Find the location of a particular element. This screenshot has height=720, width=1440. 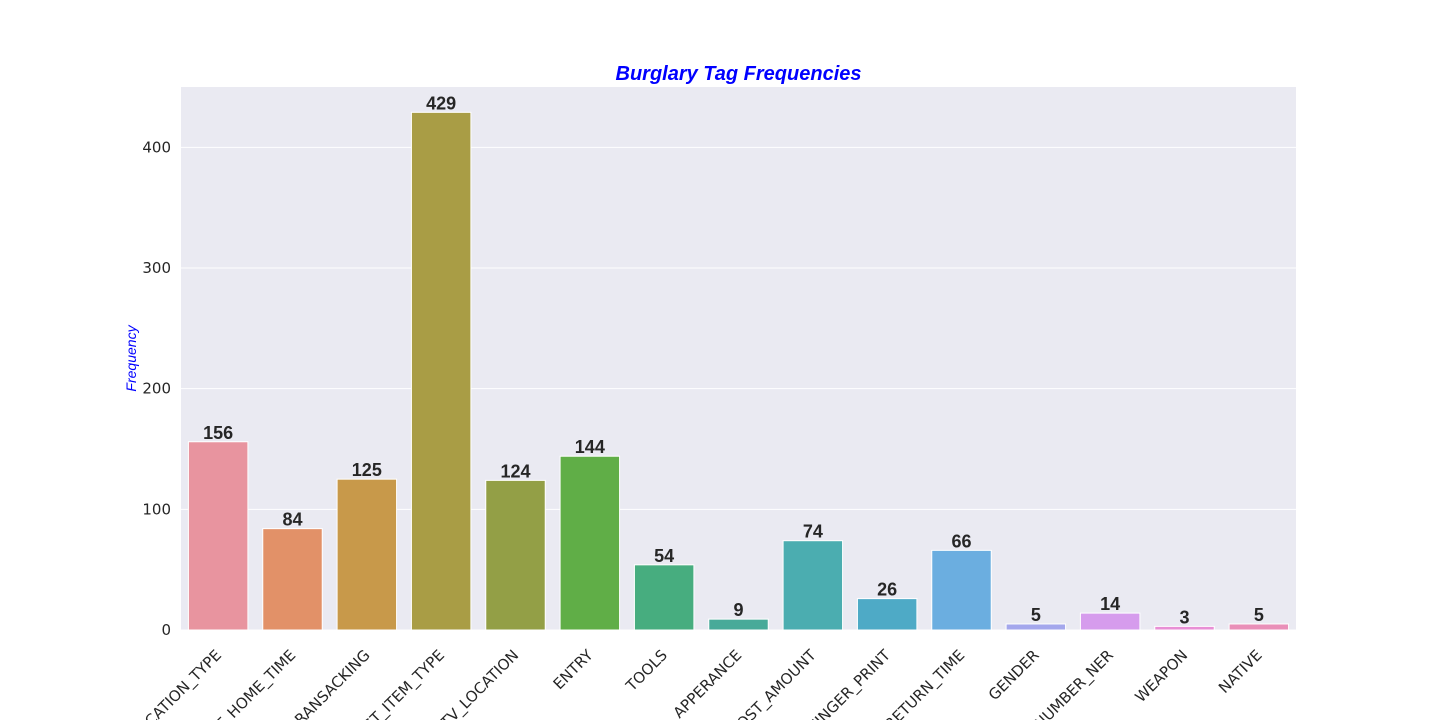

x-tick-label: TOOLS is located at coordinates (646, 670).